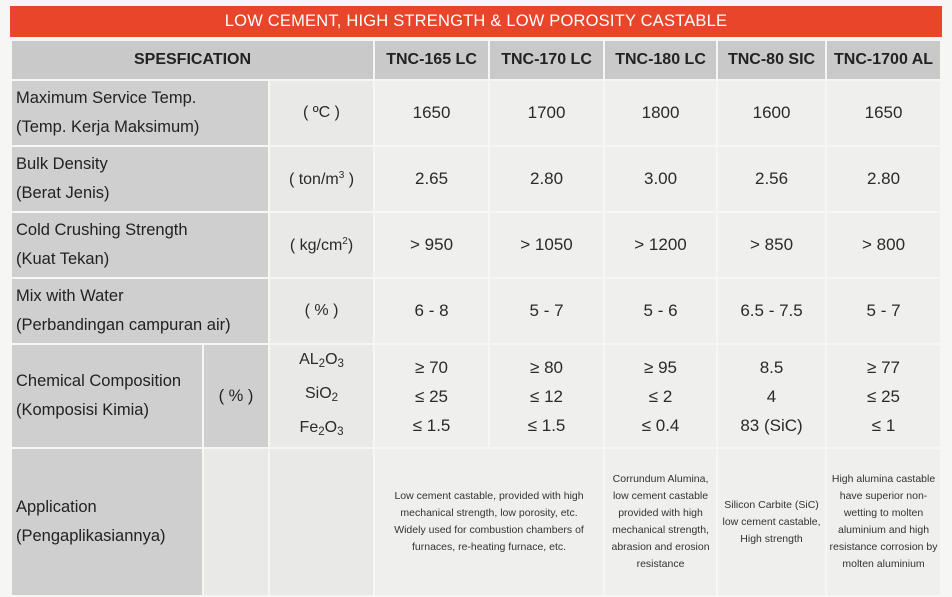 The height and width of the screenshot is (597, 952). Describe the element at coordinates (341, 175) in the screenshot. I see `unit-sup: 3` at that location.